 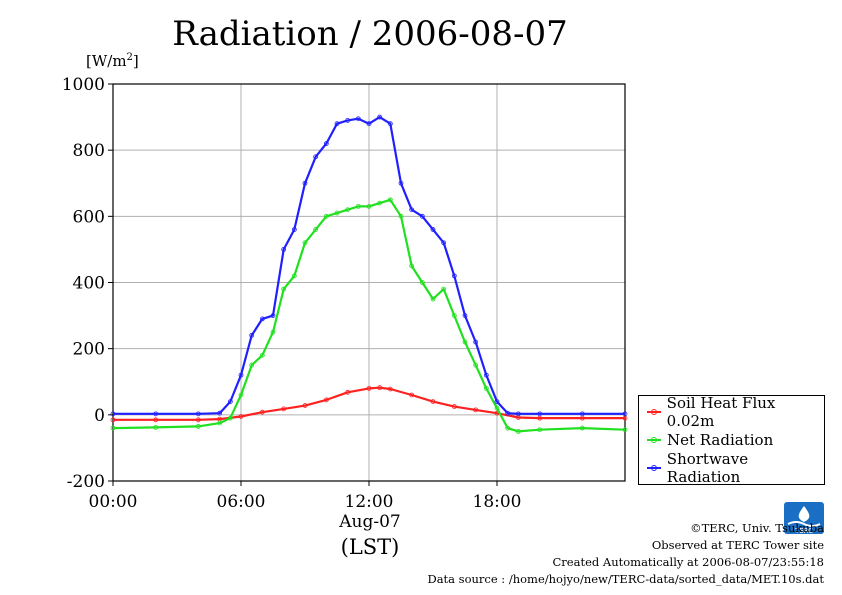 What do you see at coordinates (370, 547) in the screenshot?
I see `x-axis-timezone-label: (LST)` at bounding box center [370, 547].